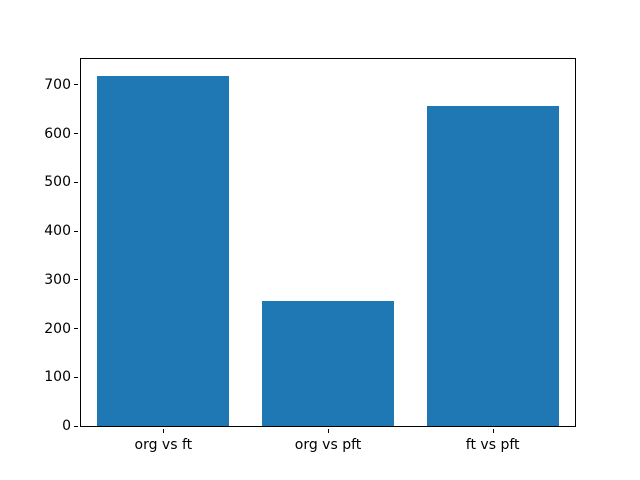  Describe the element at coordinates (57, 133) in the screenshot. I see `y-tick-label: 600` at that location.